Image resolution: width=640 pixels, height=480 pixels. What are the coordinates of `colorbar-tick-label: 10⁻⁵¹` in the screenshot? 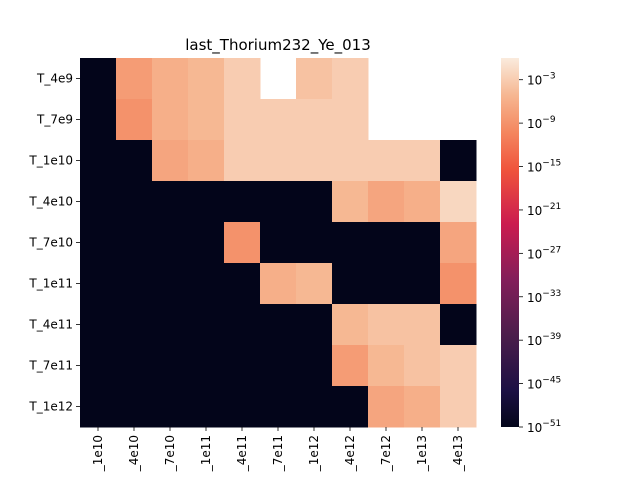 It's located at (544, 427).